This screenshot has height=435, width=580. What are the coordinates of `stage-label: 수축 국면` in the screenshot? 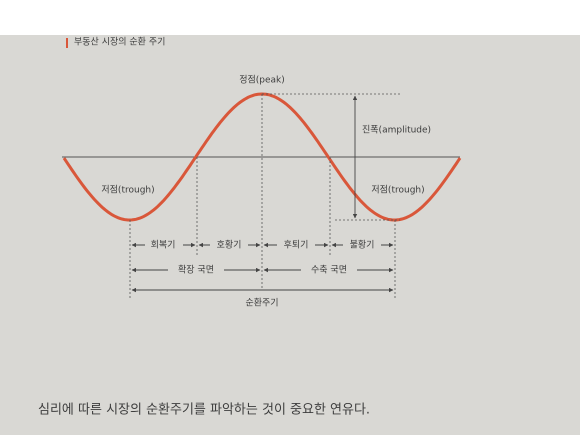 It's located at (329, 270).